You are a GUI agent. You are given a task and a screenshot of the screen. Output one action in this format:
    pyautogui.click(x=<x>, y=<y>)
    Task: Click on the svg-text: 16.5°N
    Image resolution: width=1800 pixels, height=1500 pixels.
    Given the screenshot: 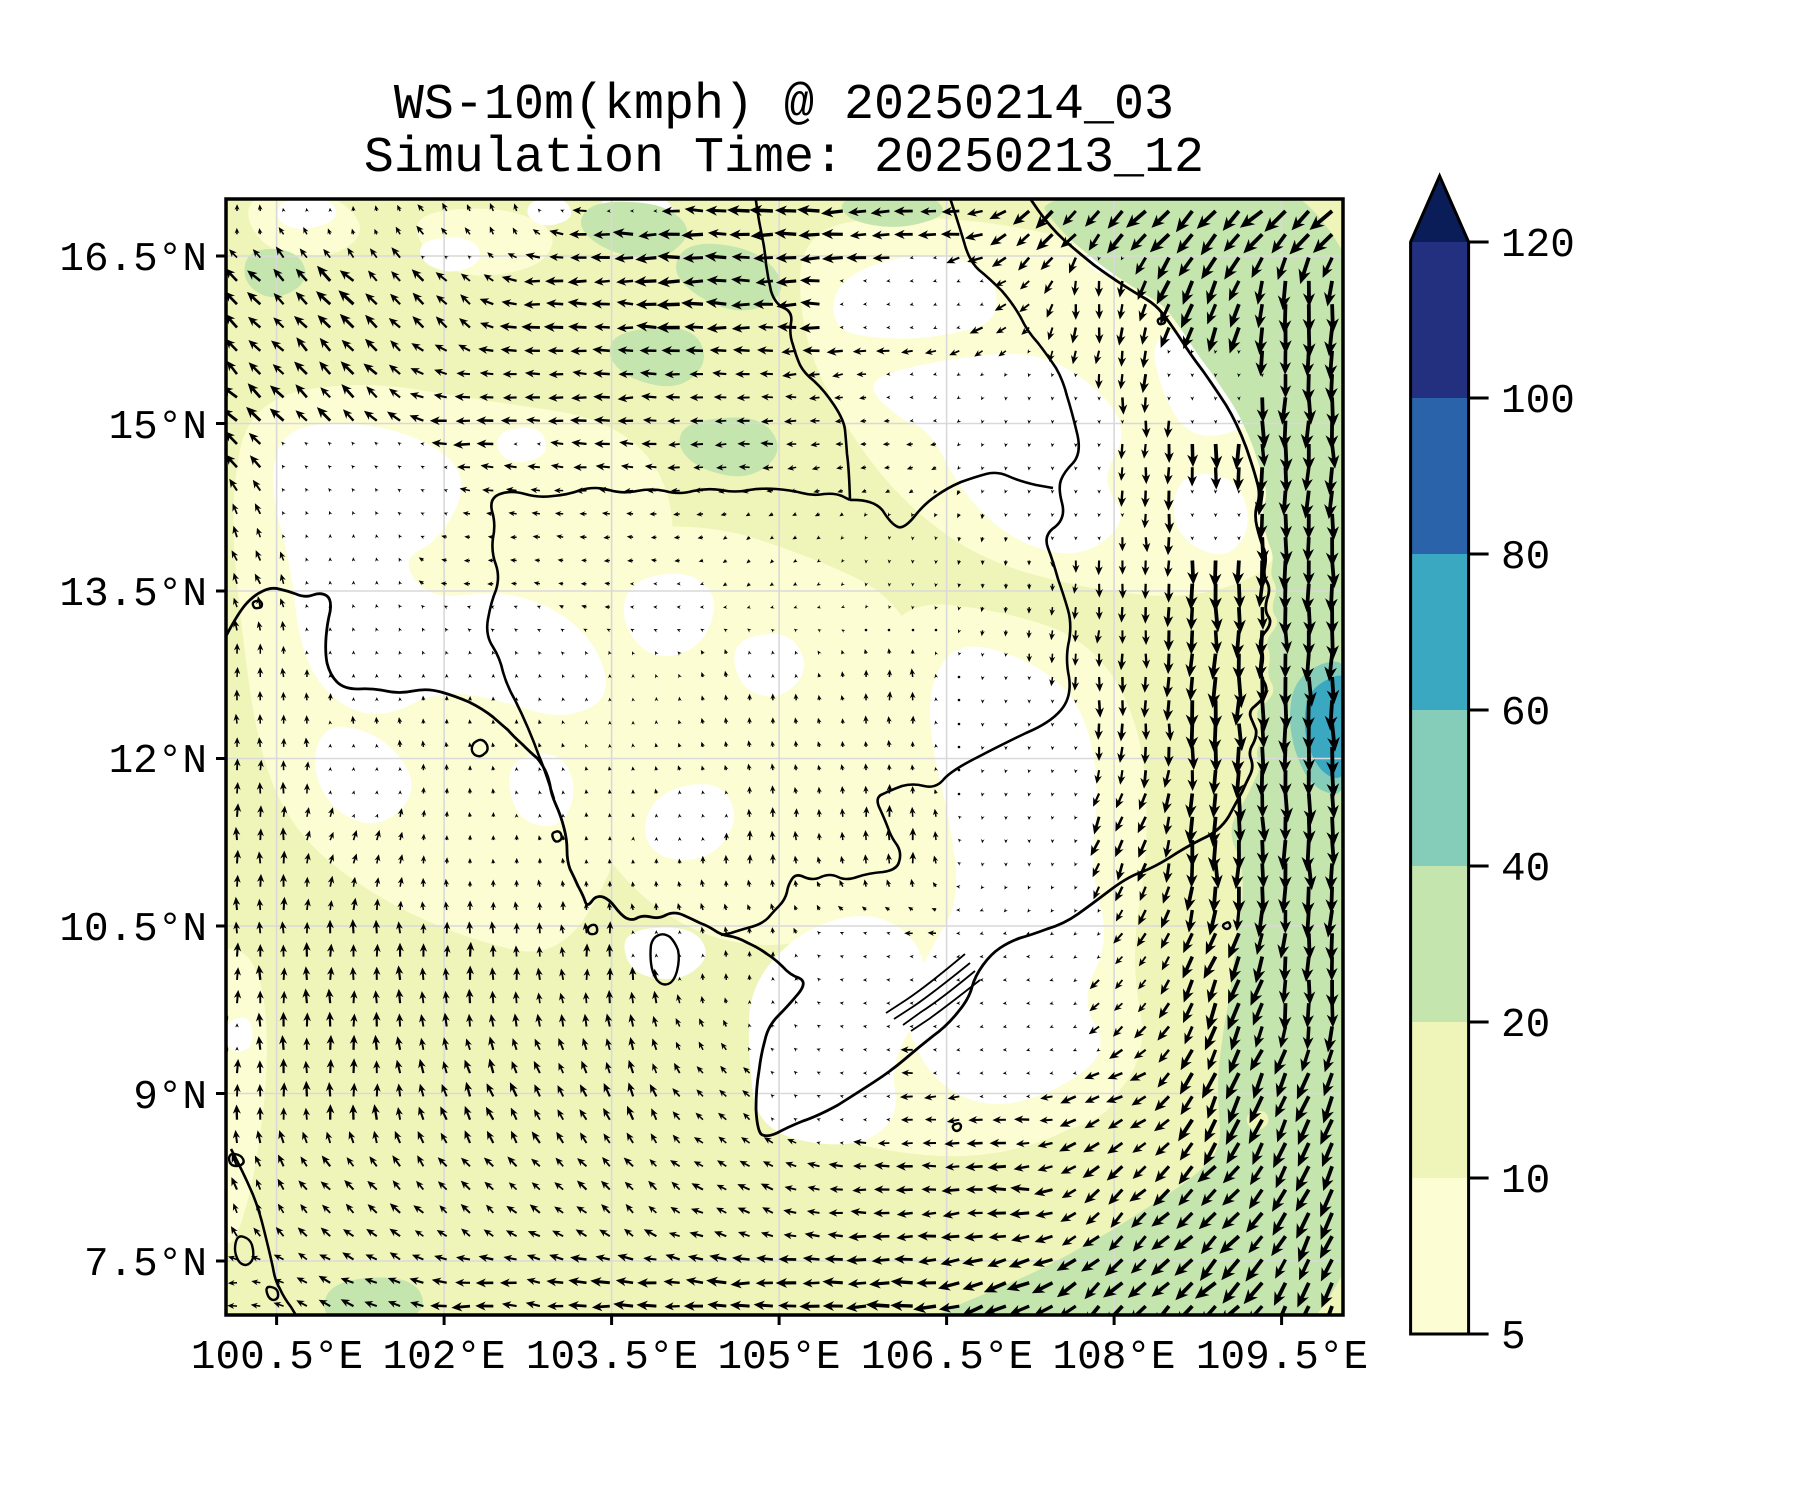 What is the action you would take?
    pyautogui.click(x=133, y=260)
    